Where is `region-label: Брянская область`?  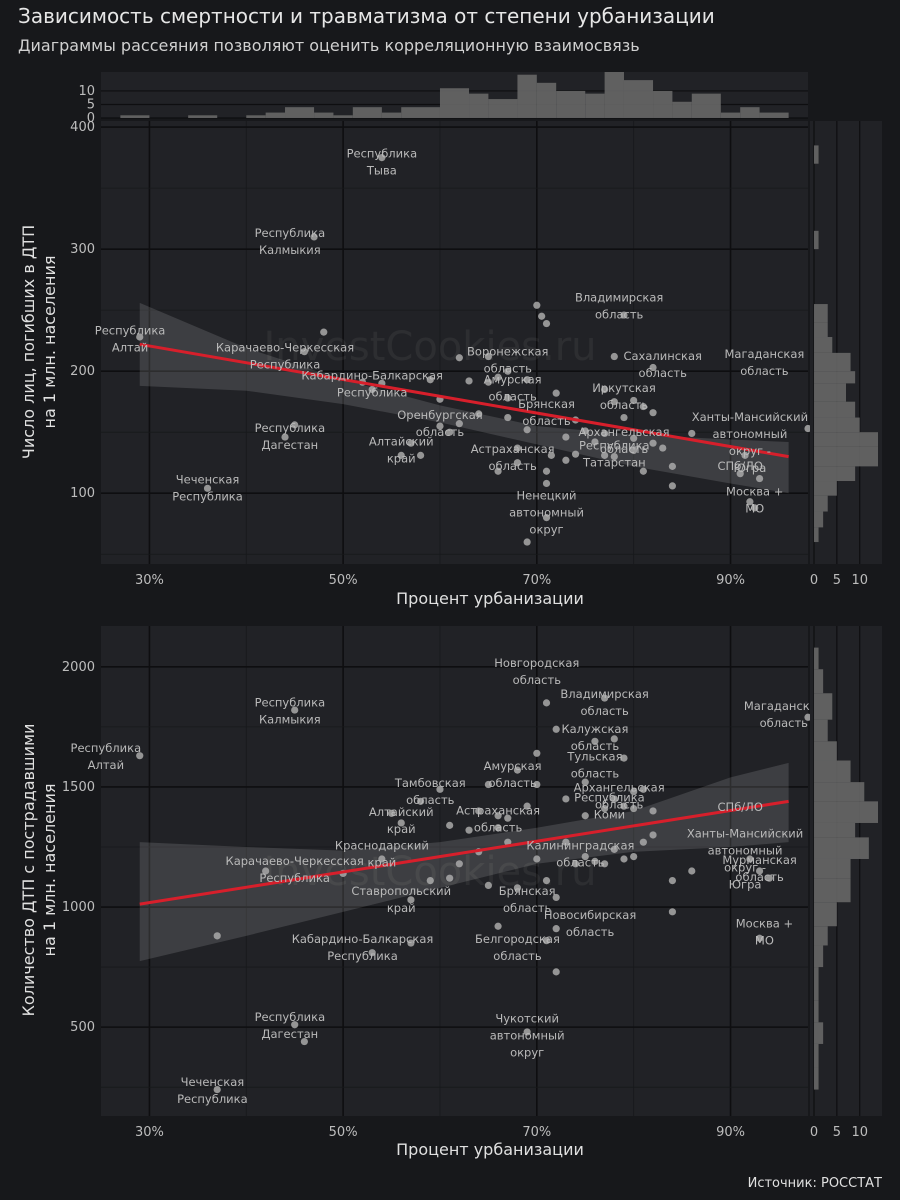 region-label: Брянская область is located at coordinates (527, 899).